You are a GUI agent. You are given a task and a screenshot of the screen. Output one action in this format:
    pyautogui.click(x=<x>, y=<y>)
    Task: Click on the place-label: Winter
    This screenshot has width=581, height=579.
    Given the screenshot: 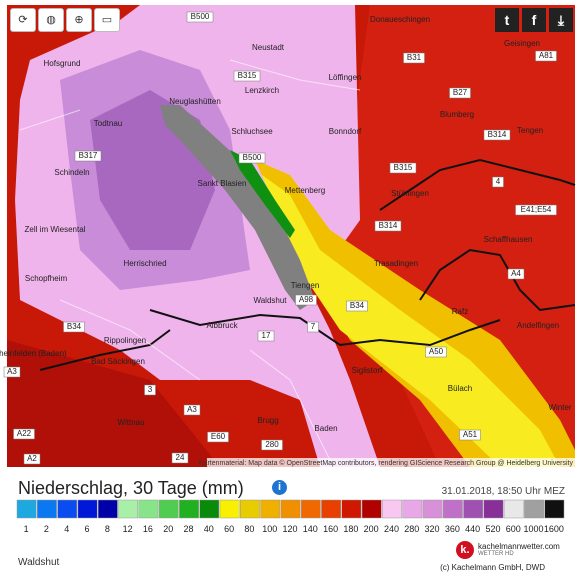 What is the action you would take?
    pyautogui.click(x=559, y=407)
    